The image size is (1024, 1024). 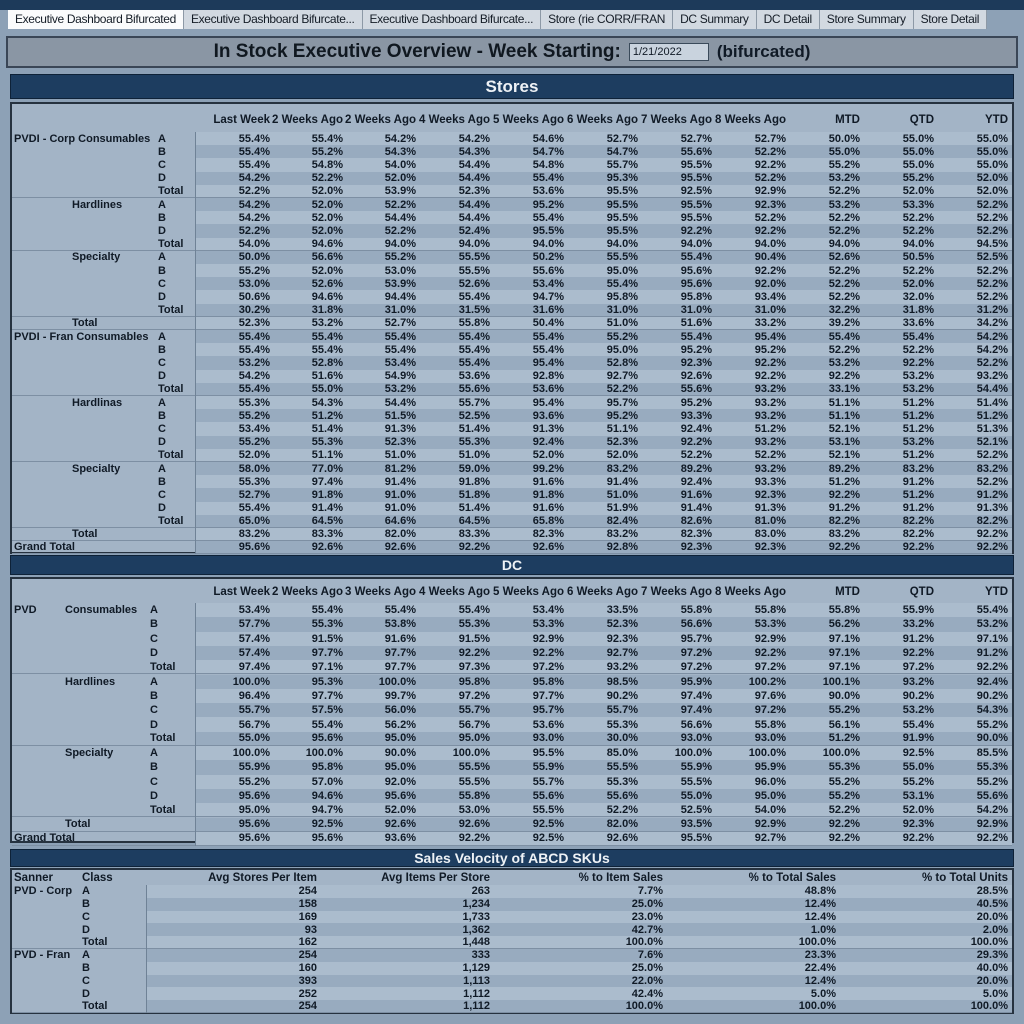 I want to click on table-cell: 95.2%, so click(x=770, y=349).